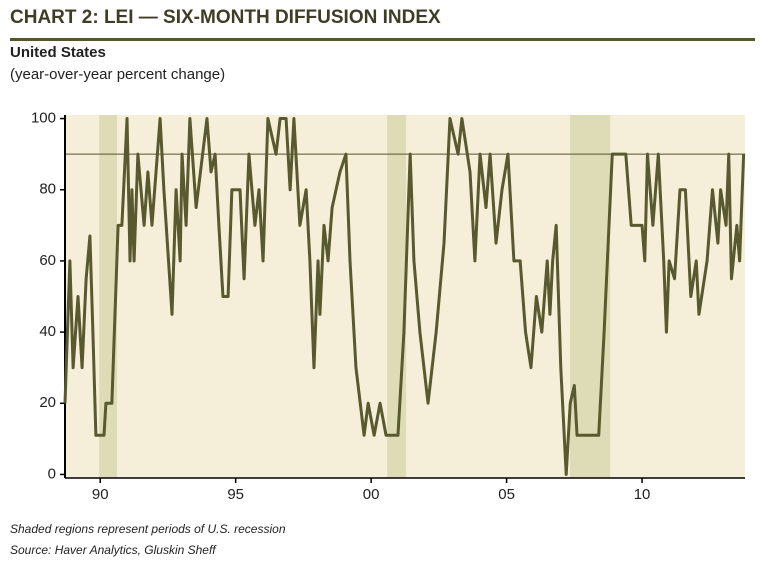  What do you see at coordinates (225, 17) in the screenshot?
I see `chart-title: CHART 2: LEI — SIX-MONTH DIFFUSION INDEX` at bounding box center [225, 17].